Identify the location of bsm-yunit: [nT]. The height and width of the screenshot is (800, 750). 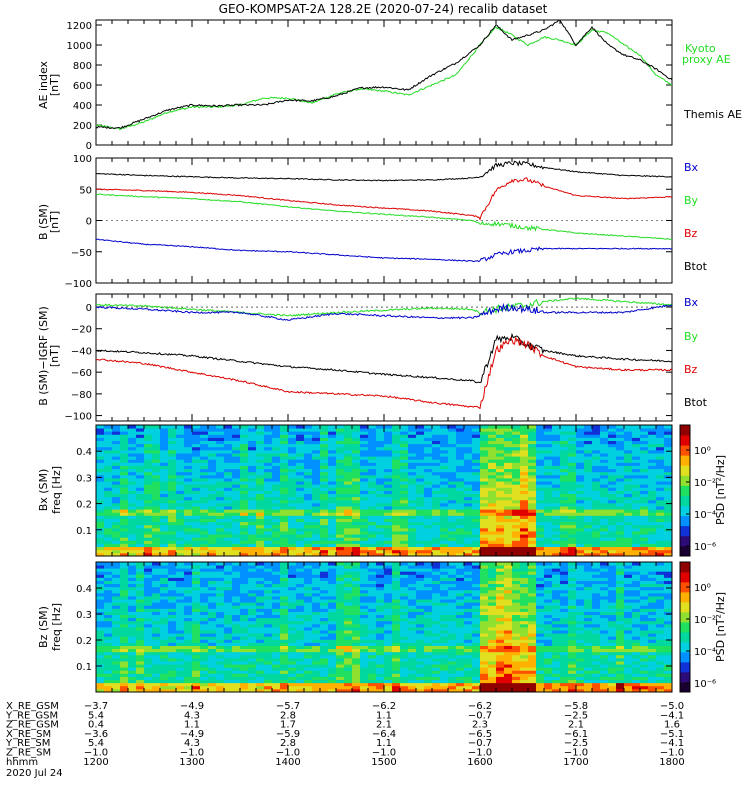
(54, 222).